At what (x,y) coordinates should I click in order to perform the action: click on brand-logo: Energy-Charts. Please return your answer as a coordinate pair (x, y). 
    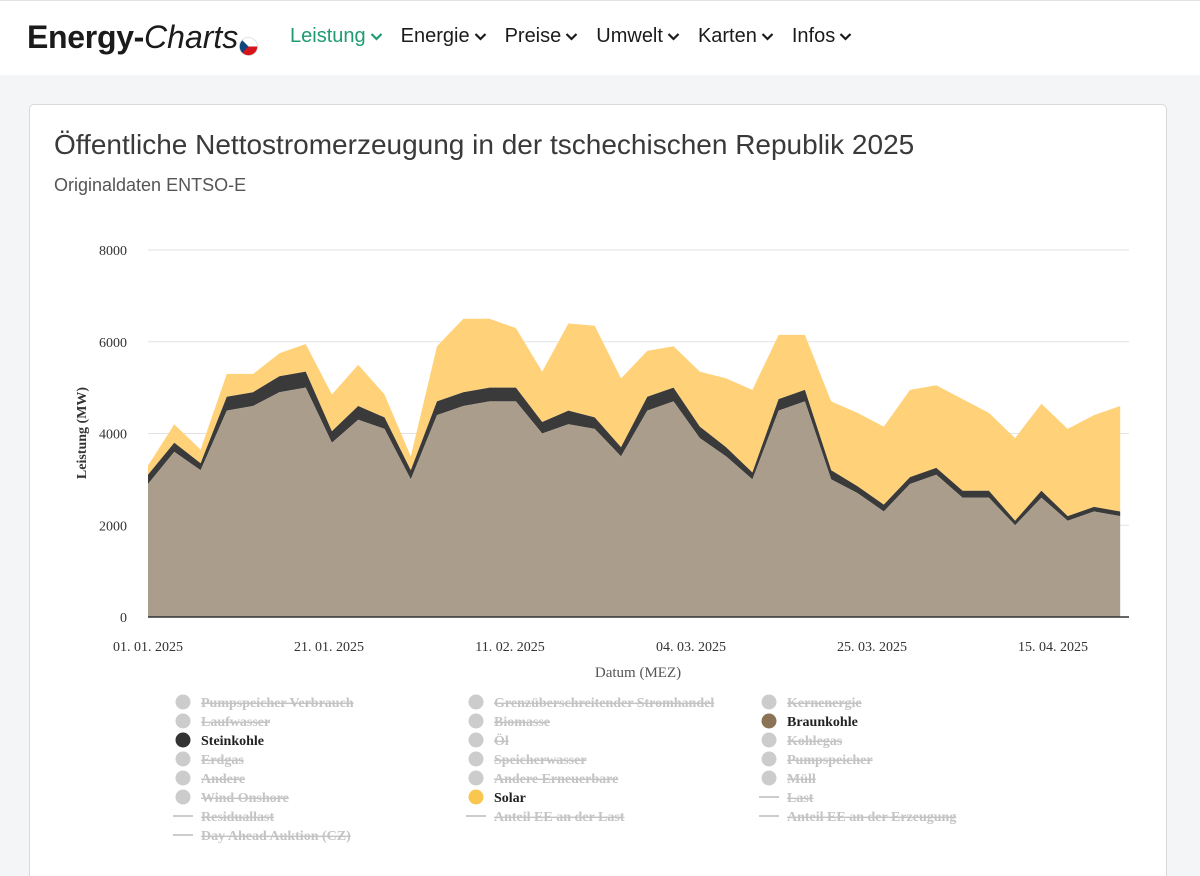
    Looking at the image, I should click on (132, 37).